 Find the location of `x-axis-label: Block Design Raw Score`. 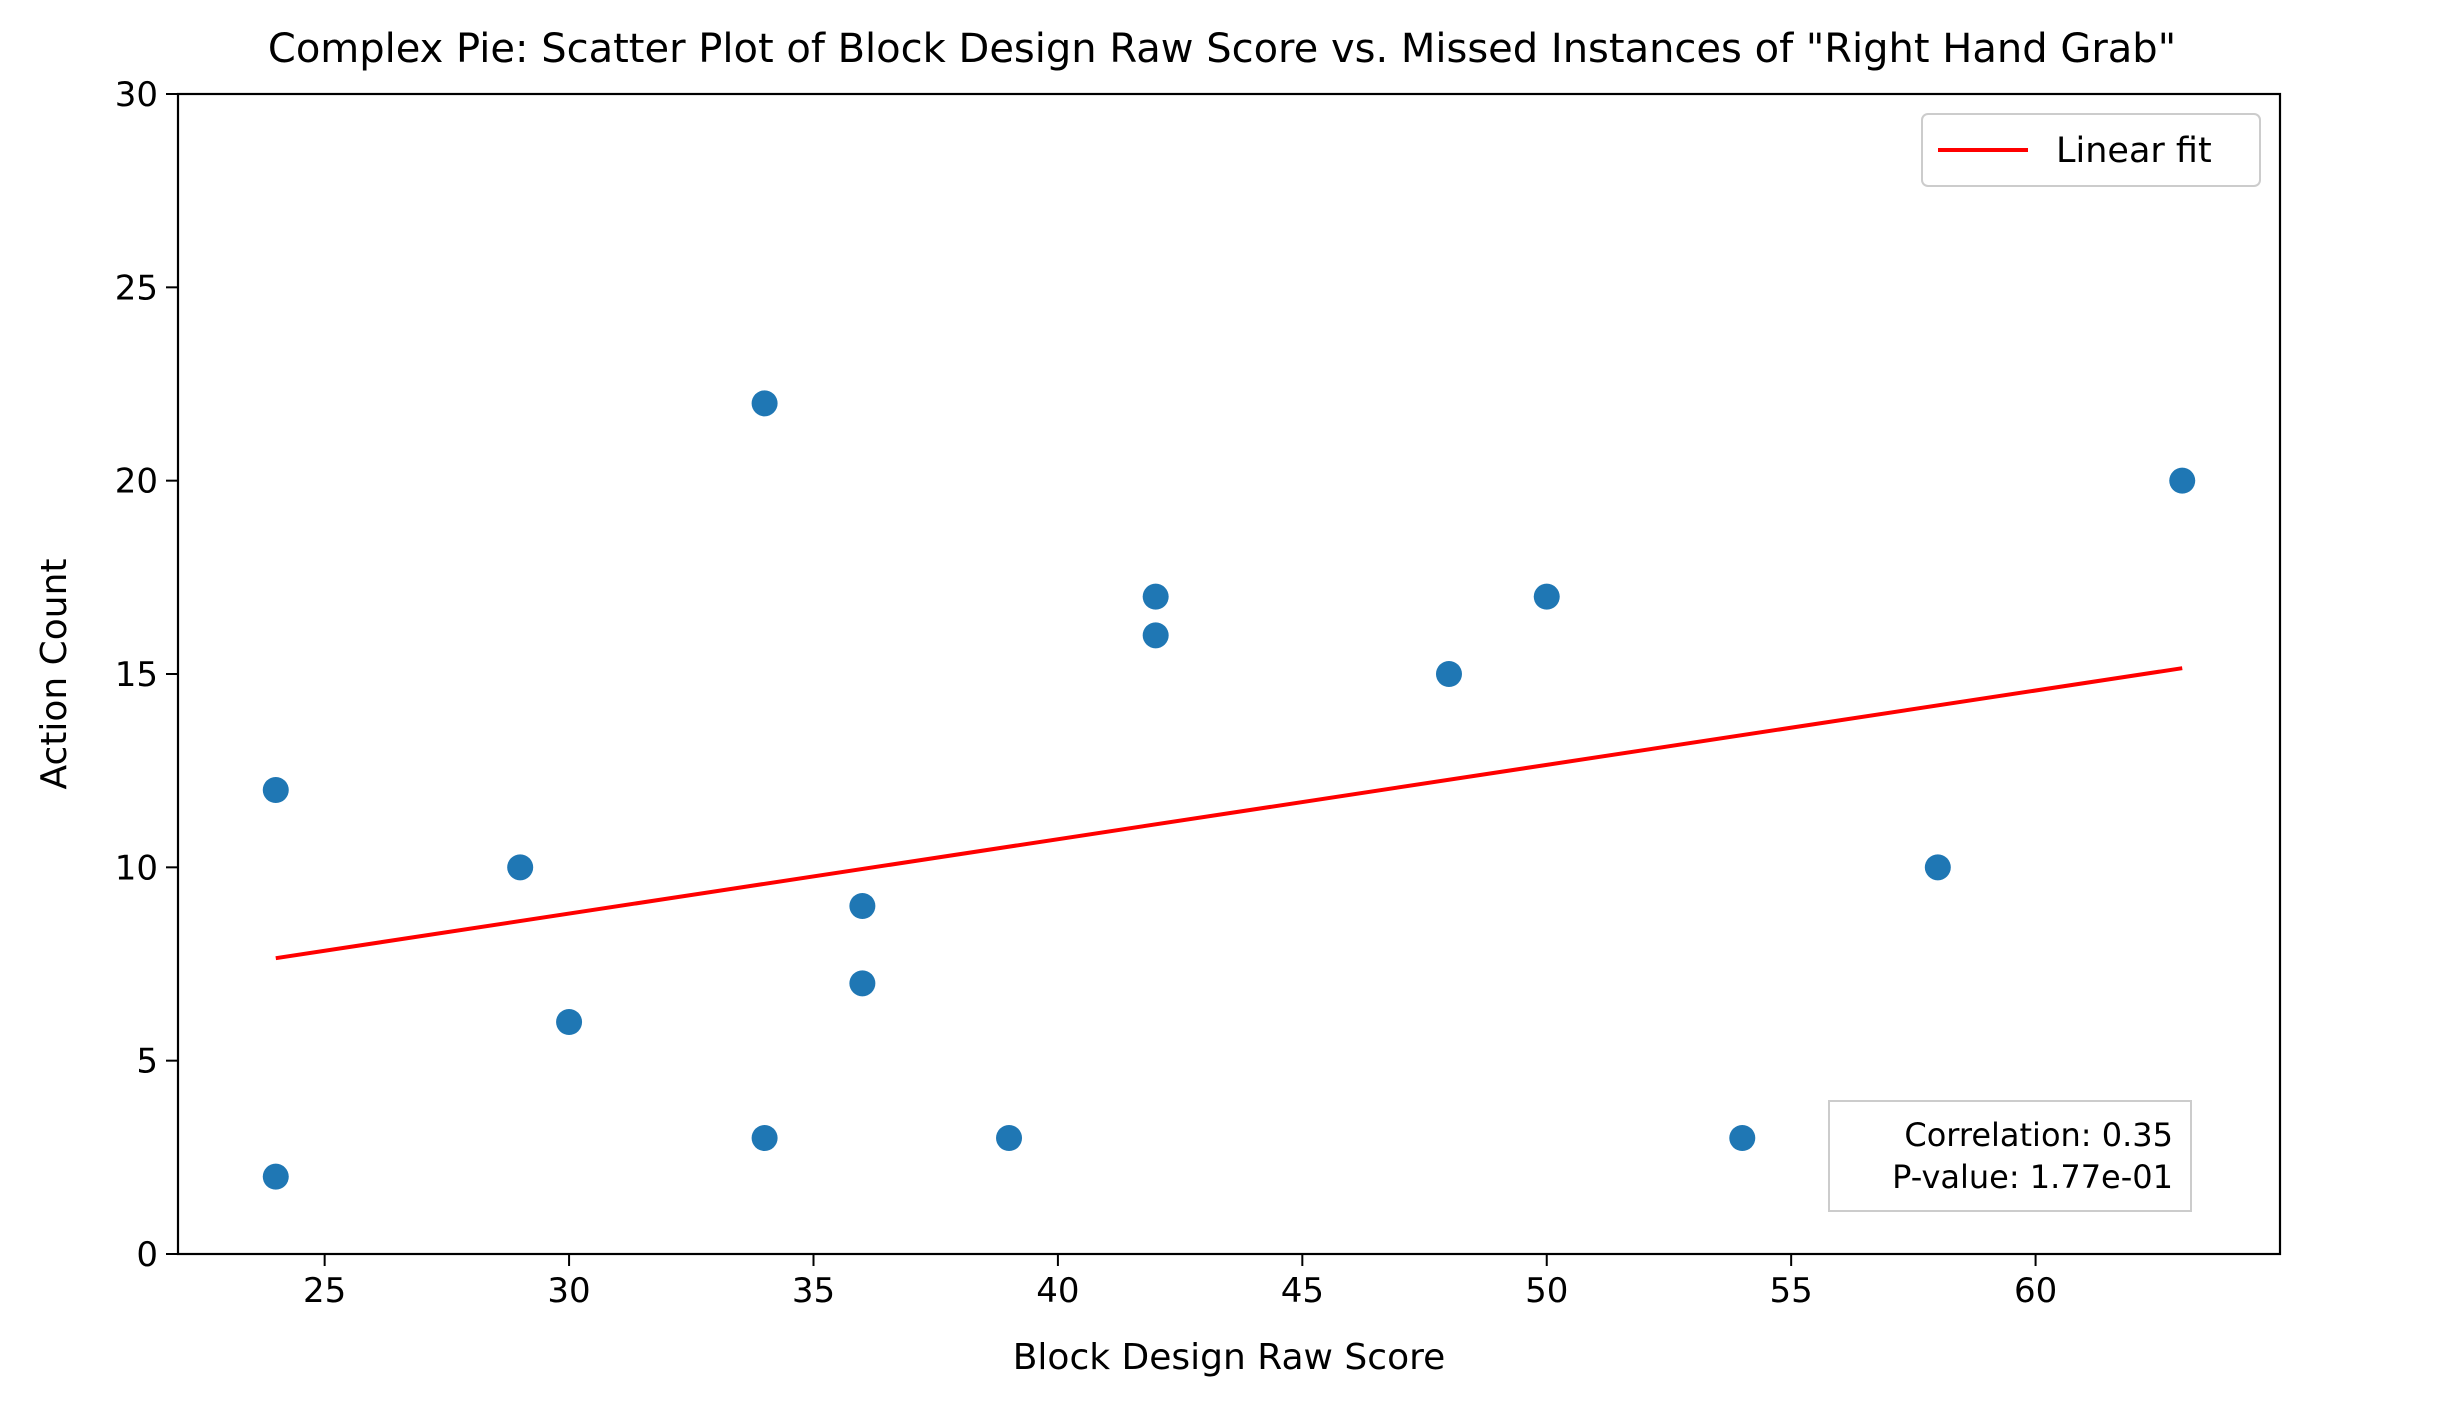

x-axis-label: Block Design Raw Score is located at coordinates (1229, 1357).